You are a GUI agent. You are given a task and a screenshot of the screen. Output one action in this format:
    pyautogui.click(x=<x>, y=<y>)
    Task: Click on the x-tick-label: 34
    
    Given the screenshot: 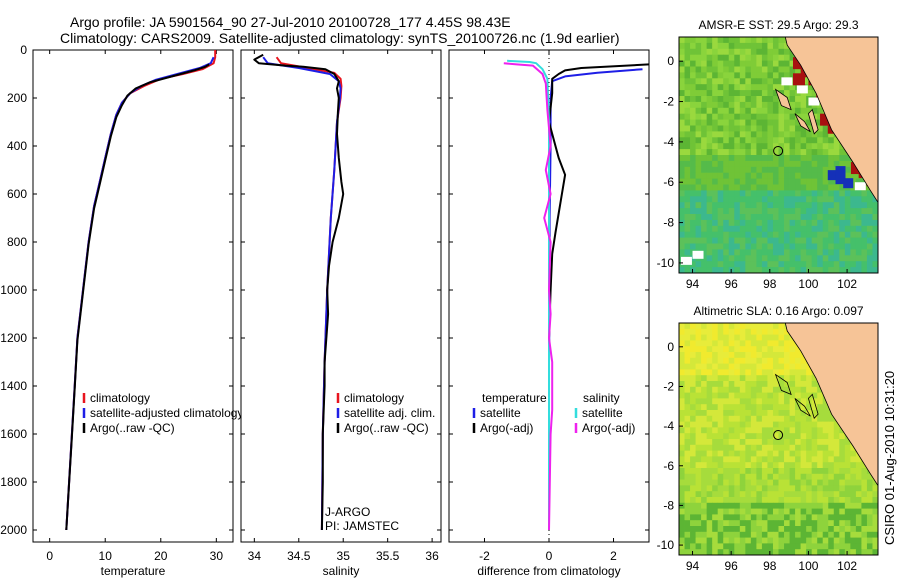 What is the action you would take?
    pyautogui.click(x=255, y=556)
    